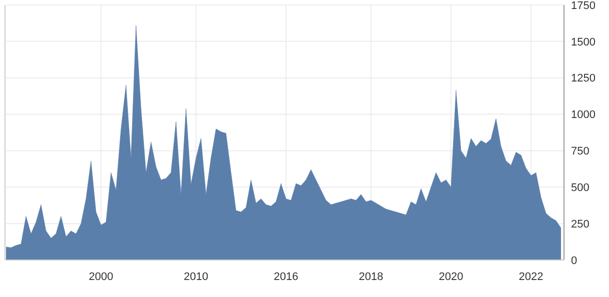  I want to click on x-tick-label: 2016, so click(286, 277).